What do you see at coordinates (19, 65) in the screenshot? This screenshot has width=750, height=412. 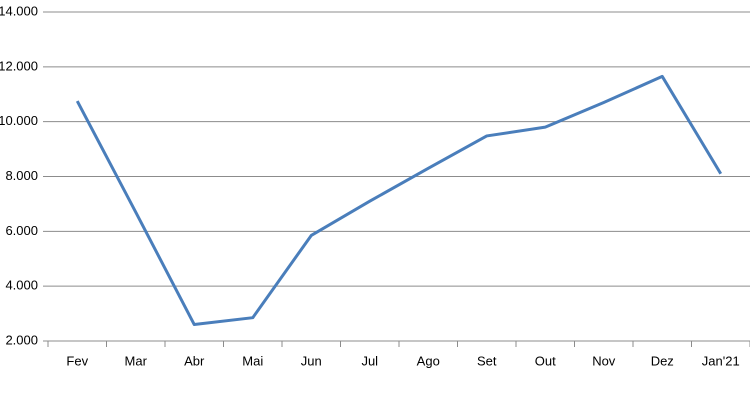 I see `y-tick-label: 12.000` at bounding box center [19, 65].